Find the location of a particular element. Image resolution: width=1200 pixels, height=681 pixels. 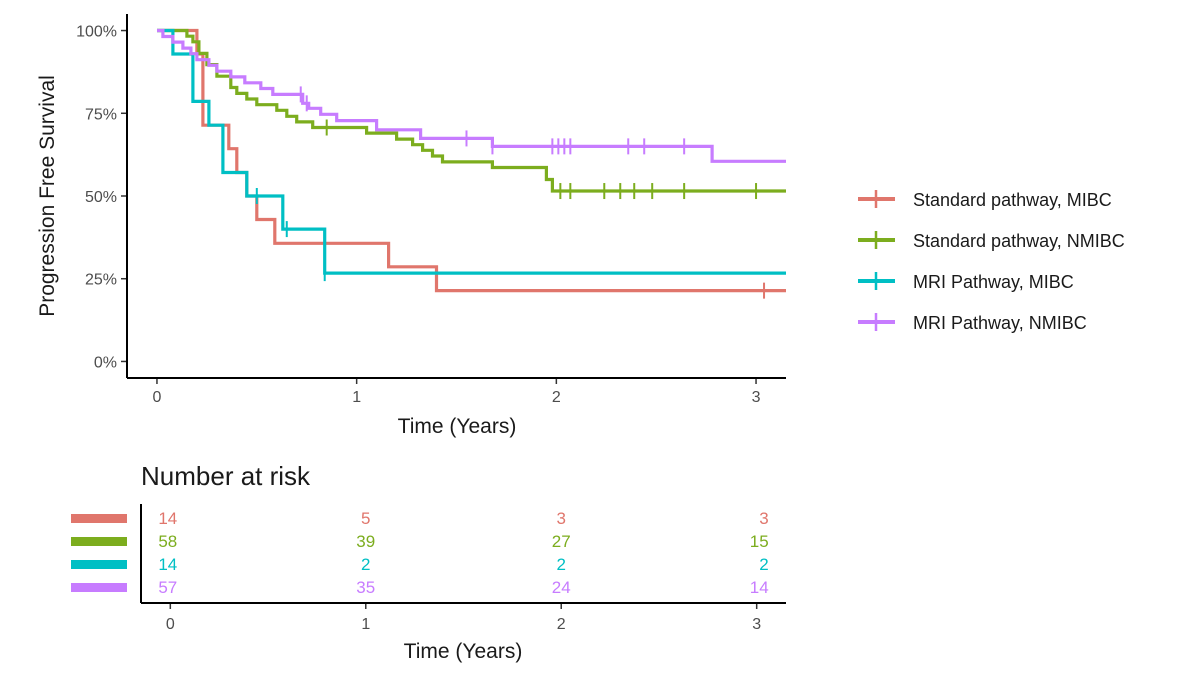

y-axis-label: Progression Free Survival is located at coordinates (47, 196).